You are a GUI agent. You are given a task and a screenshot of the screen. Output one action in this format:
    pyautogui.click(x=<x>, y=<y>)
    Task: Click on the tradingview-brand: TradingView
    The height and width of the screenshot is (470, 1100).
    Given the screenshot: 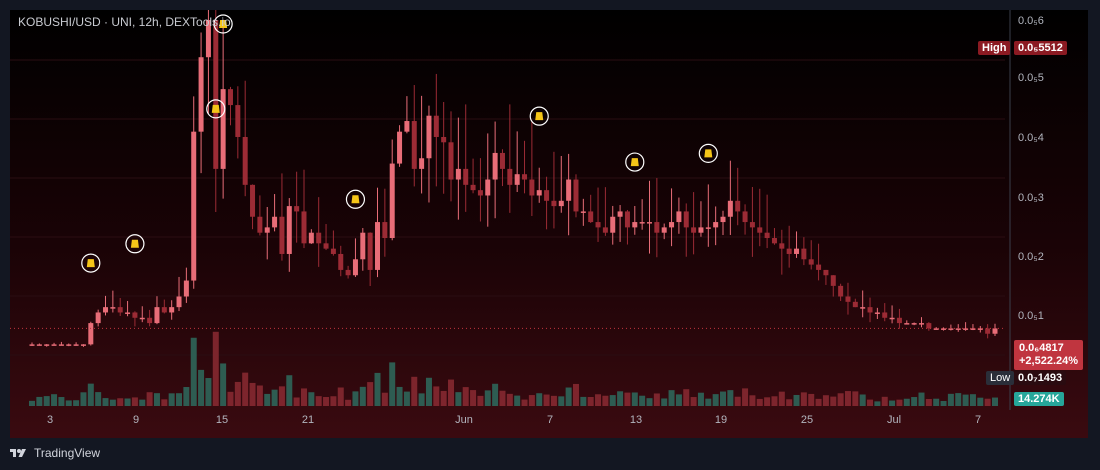 What is the action you would take?
    pyautogui.click(x=55, y=453)
    